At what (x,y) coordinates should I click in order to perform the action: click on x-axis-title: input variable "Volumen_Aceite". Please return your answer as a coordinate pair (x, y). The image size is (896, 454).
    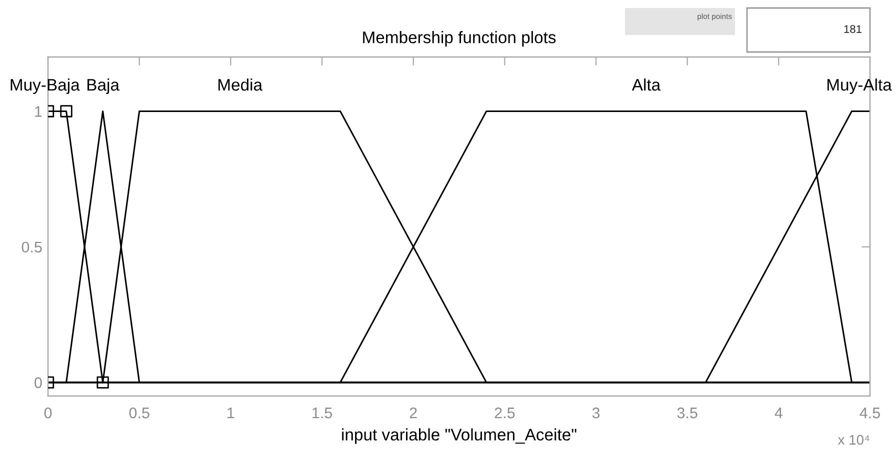
    Looking at the image, I should click on (459, 436).